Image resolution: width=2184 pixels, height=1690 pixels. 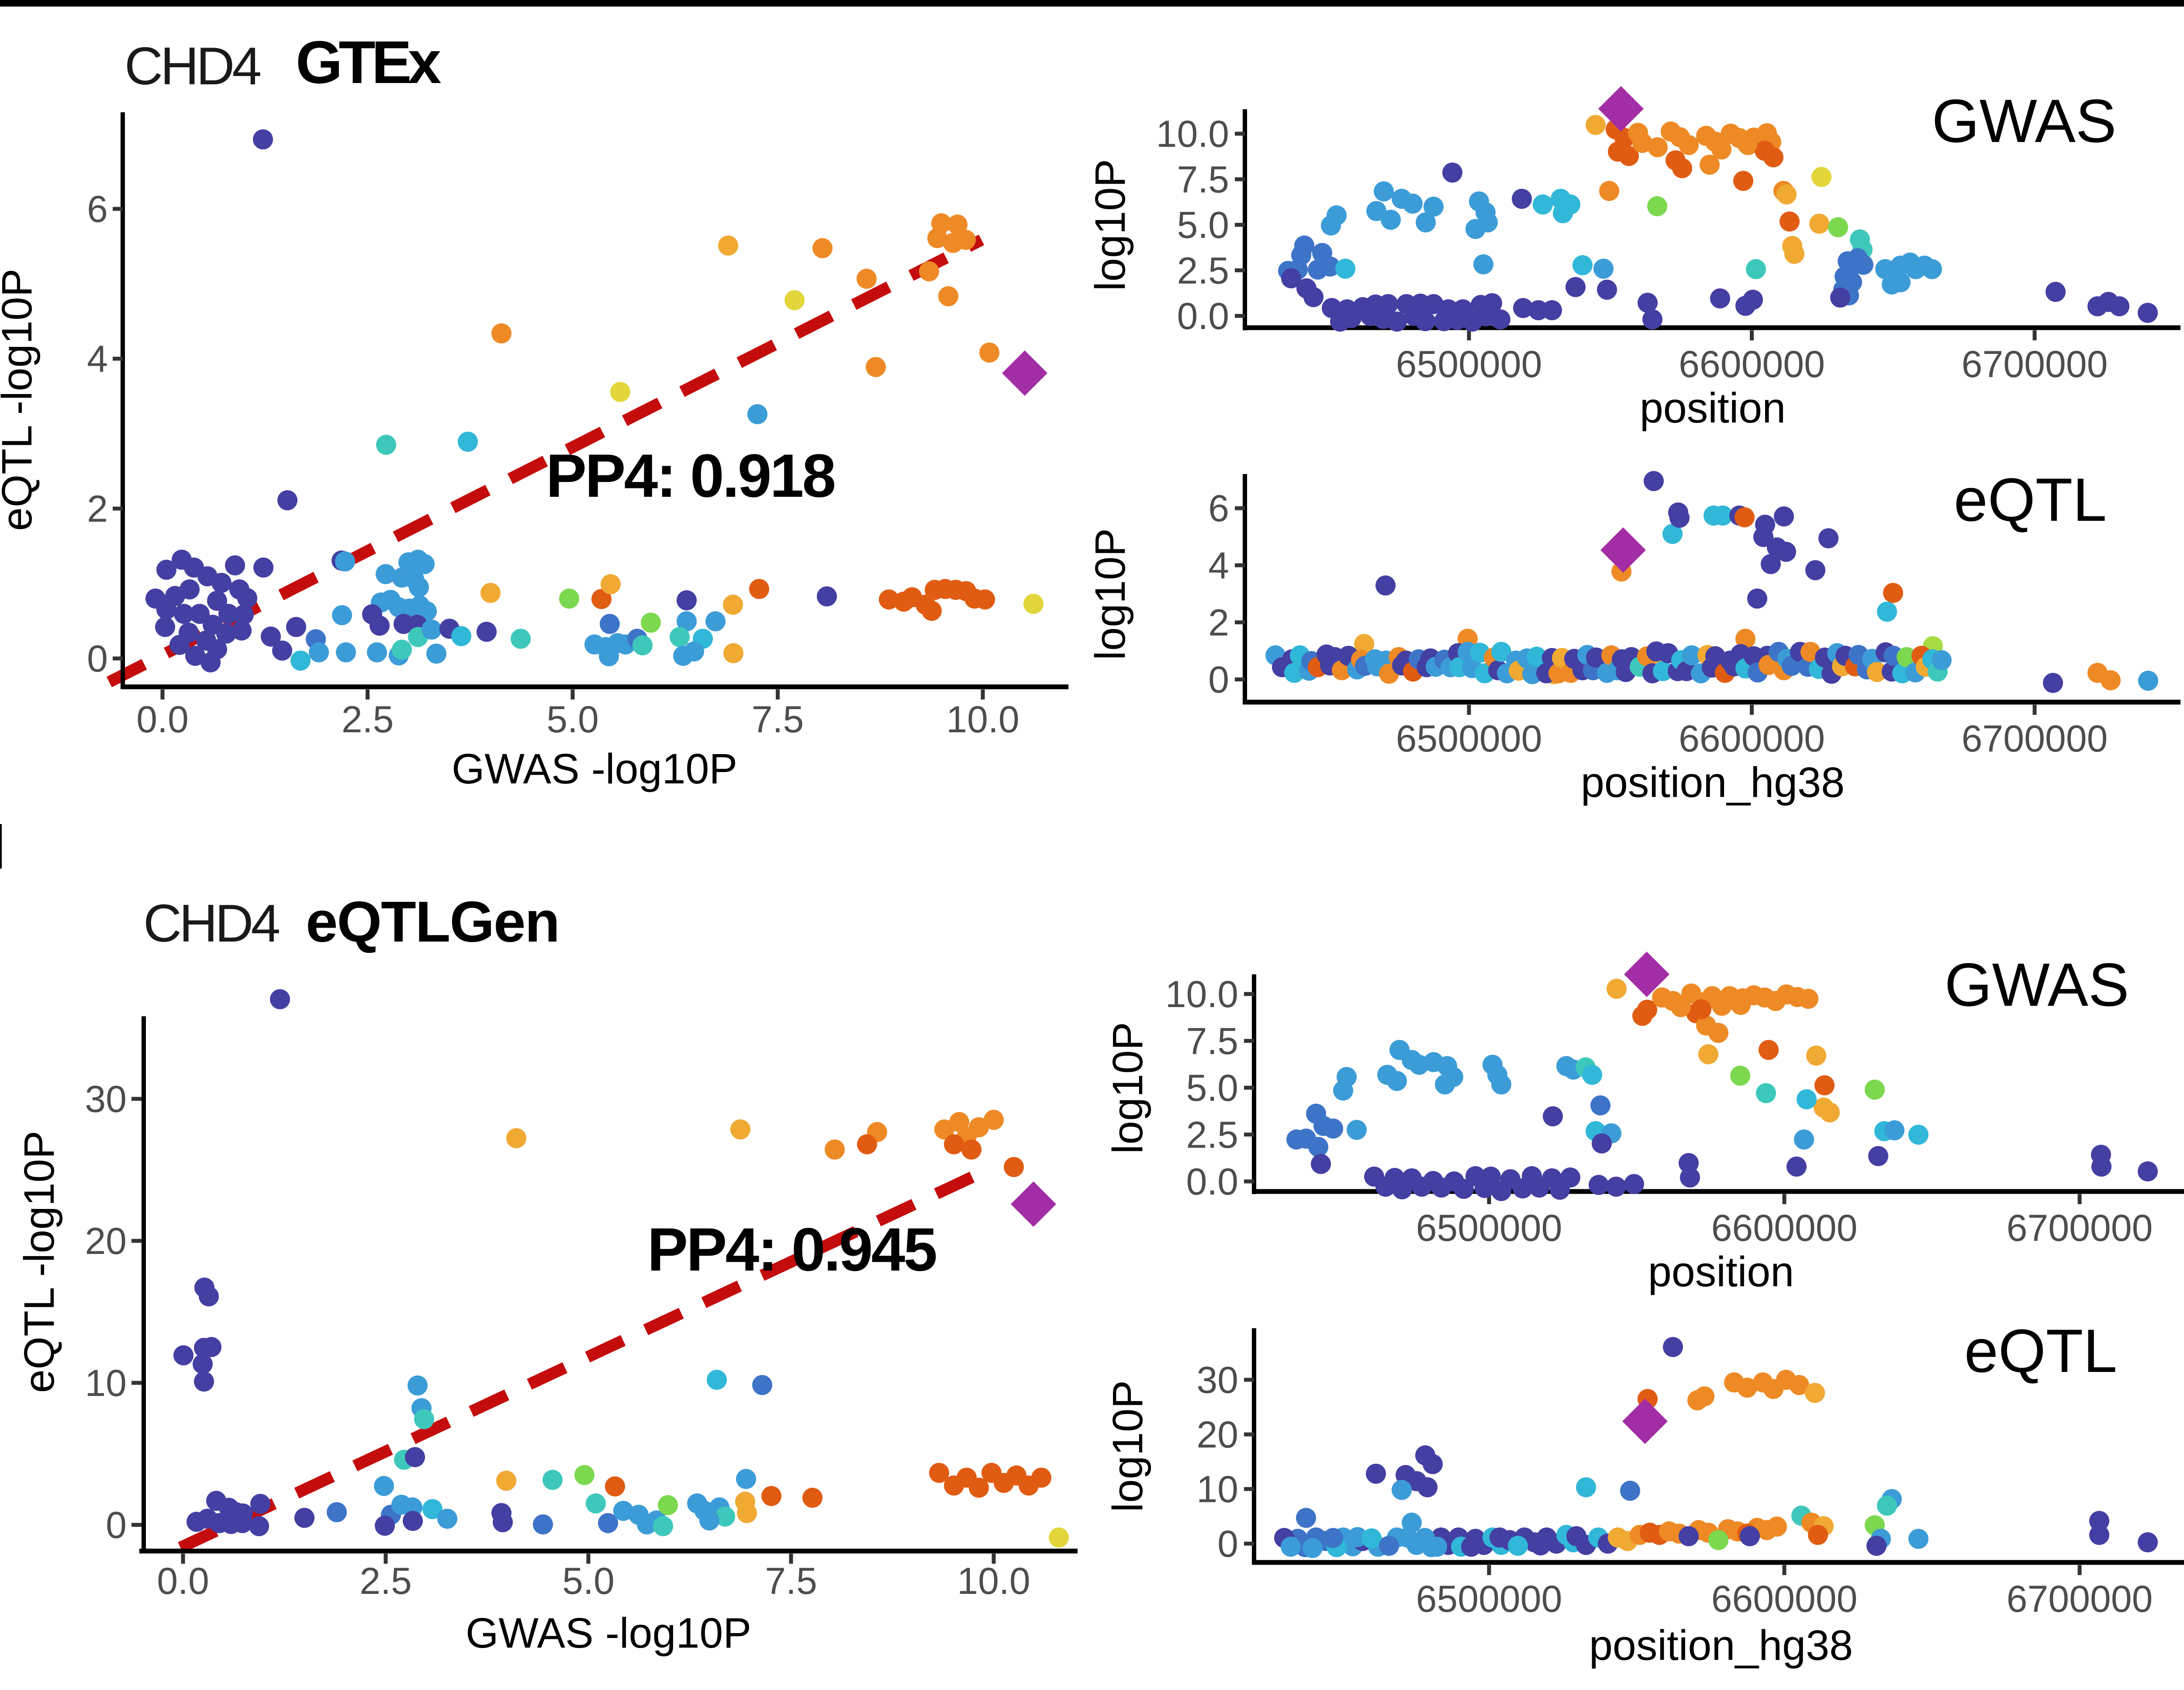 I want to click on svg-text: PP4: 0.918, so click(x=690, y=475).